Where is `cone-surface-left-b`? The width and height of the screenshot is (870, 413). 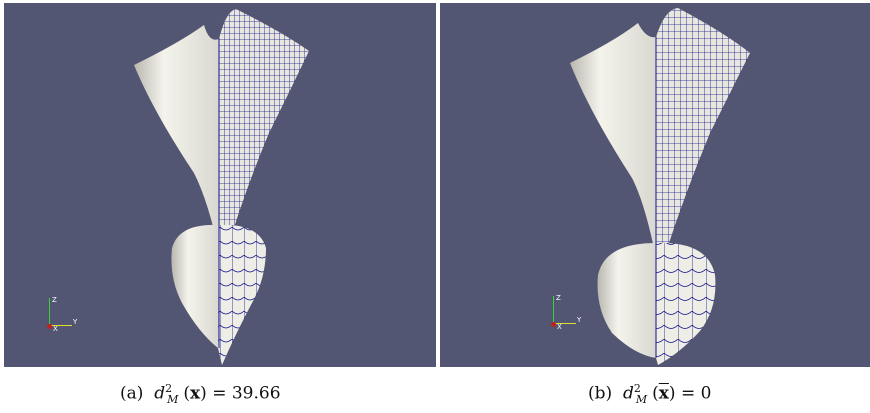
cone-surface-left-b is located at coordinates (613, 140).